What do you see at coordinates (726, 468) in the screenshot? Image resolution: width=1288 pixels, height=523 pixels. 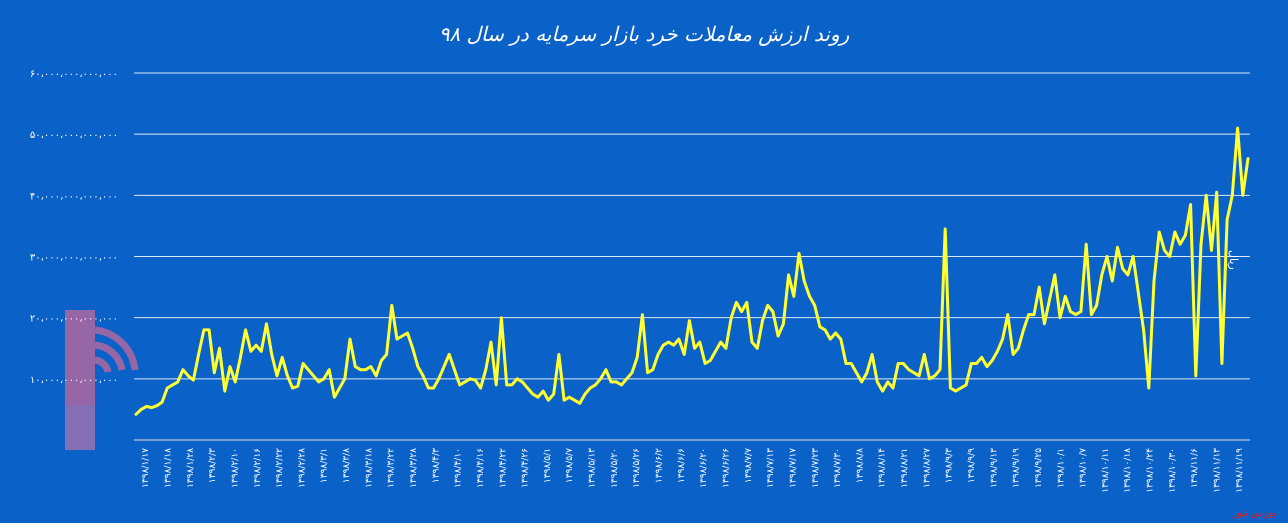 I see `x-tick-label: ۱۳۹۸/۶/۲۶` at bounding box center [726, 468].